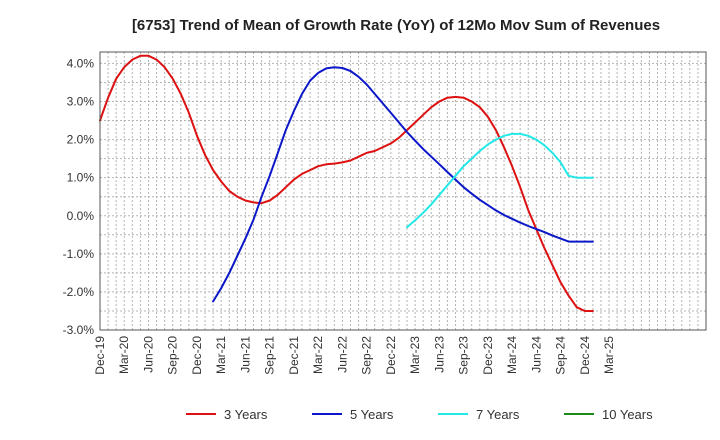  Describe the element at coordinates (561, 355) in the screenshot. I see `x-tick-label: Sep-24` at that location.